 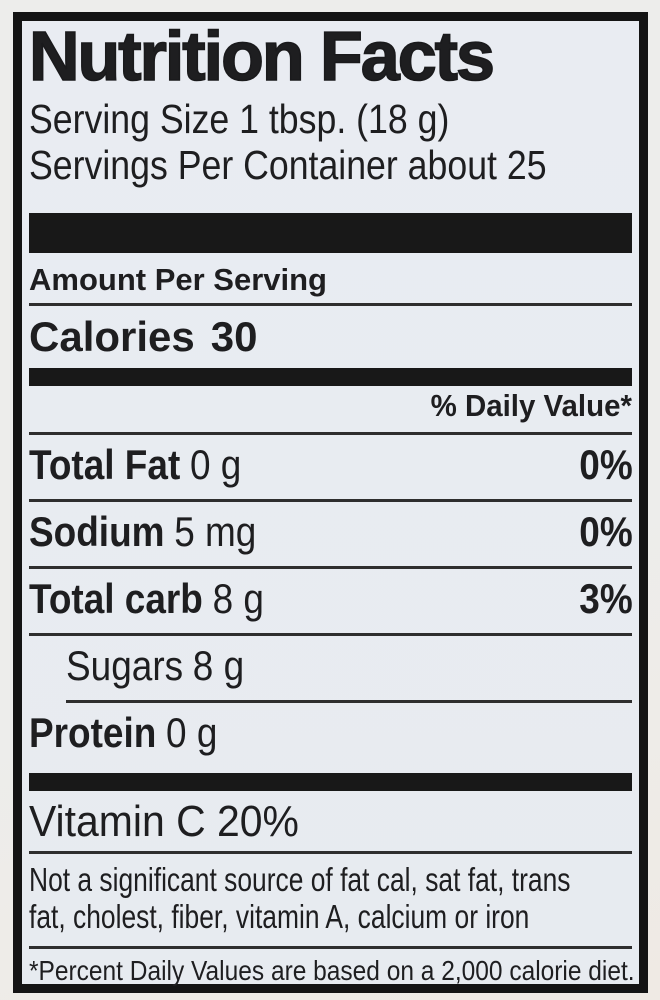 What do you see at coordinates (330, 283) in the screenshot?
I see `amount-per-serving-label: Amount Per Serving` at bounding box center [330, 283].